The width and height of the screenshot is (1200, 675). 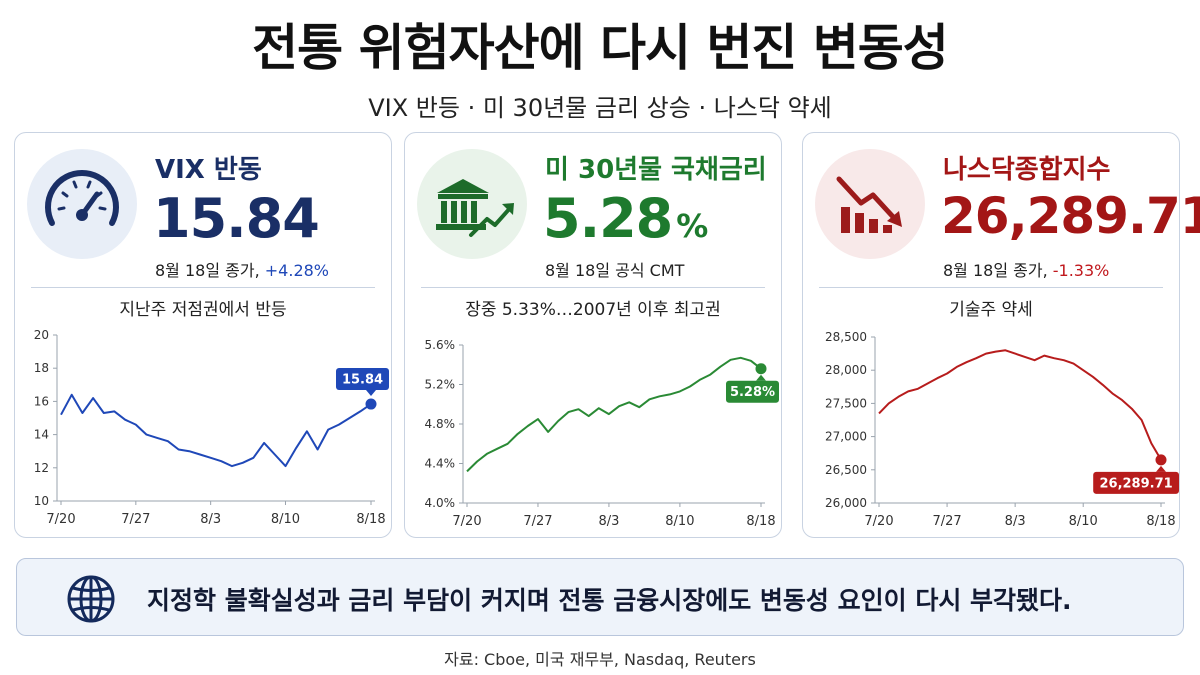 What do you see at coordinates (472, 204) in the screenshot?
I see `bank-rising-icon` at bounding box center [472, 204].